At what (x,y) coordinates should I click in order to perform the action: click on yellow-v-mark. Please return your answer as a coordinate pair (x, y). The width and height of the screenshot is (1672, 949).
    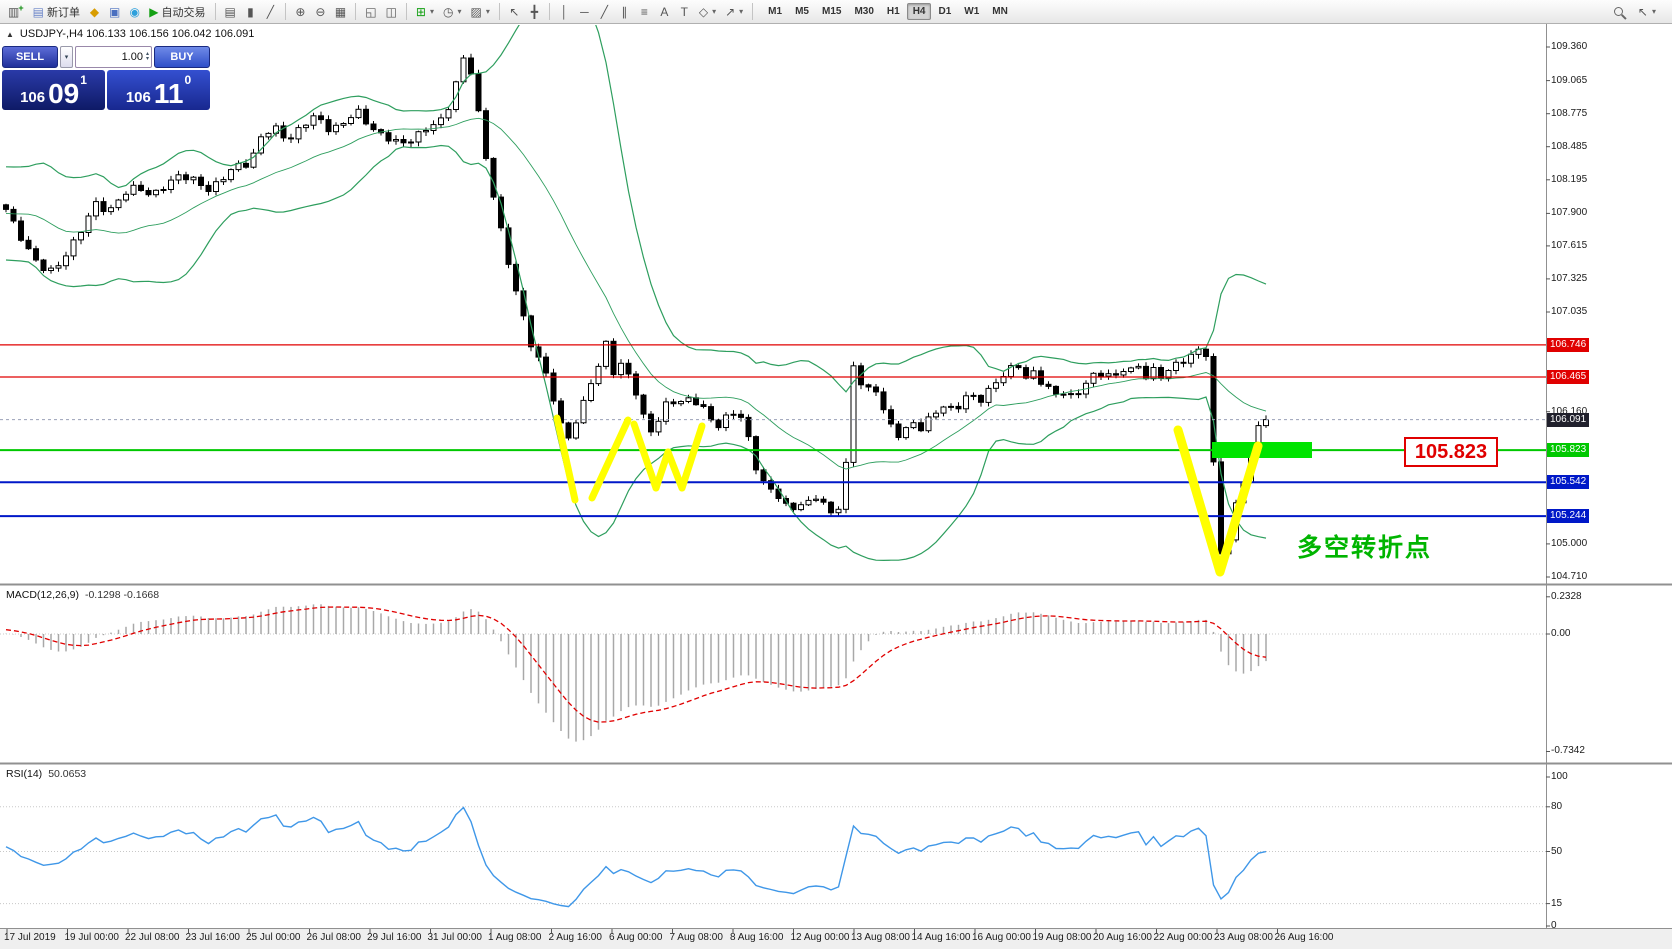
    Looking at the image, I should click on (1218, 501).